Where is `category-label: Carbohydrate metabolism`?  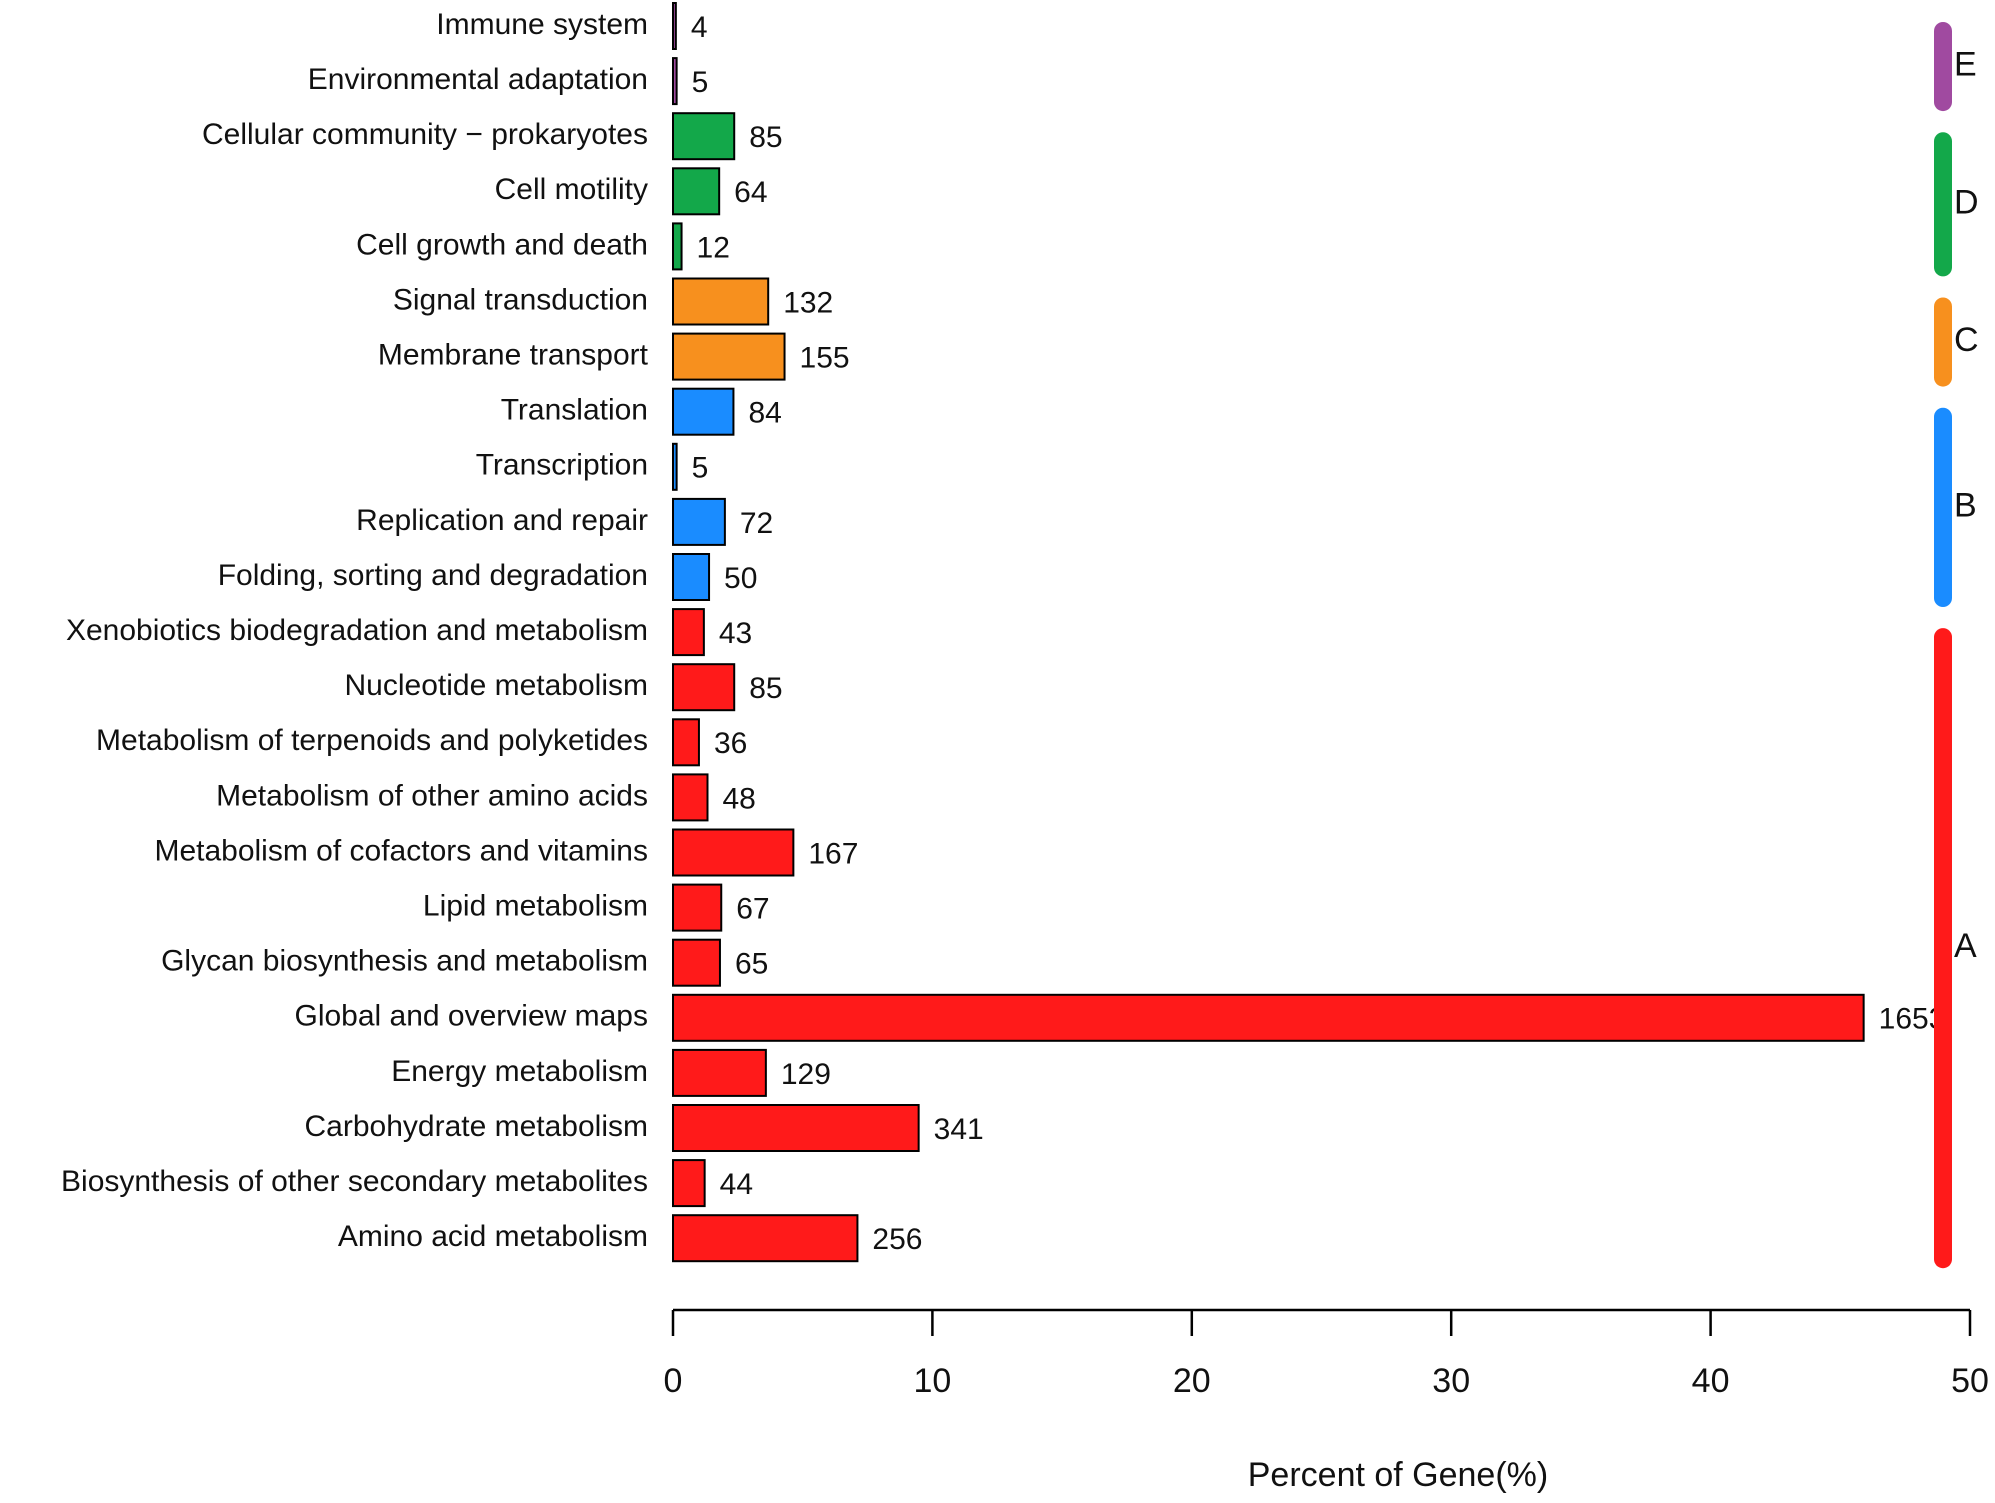
category-label: Carbohydrate metabolism is located at coordinates (477, 1126).